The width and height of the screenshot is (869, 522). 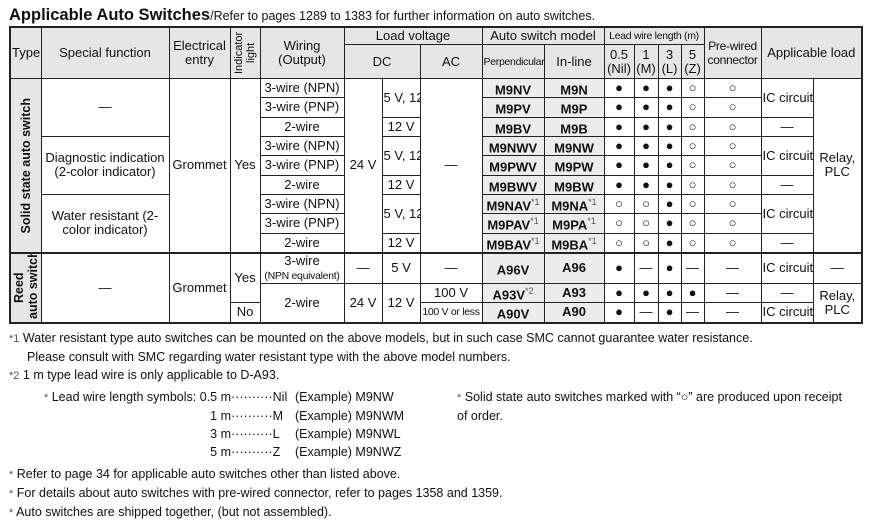 What do you see at coordinates (199, 288) in the screenshot?
I see `electrical-entry: Grommet` at bounding box center [199, 288].